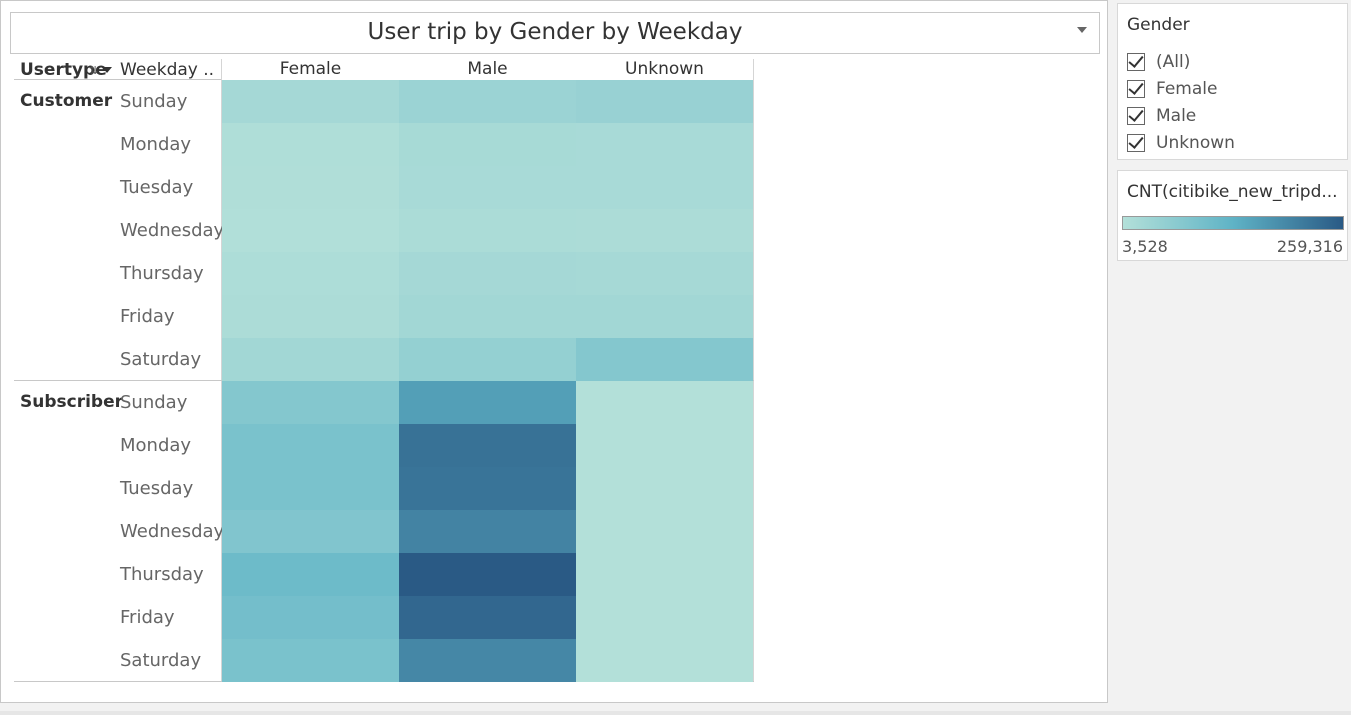  What do you see at coordinates (1232, 81) in the screenshot?
I see `gender-filter-panel: Gender (All) Female Male Unknown` at bounding box center [1232, 81].